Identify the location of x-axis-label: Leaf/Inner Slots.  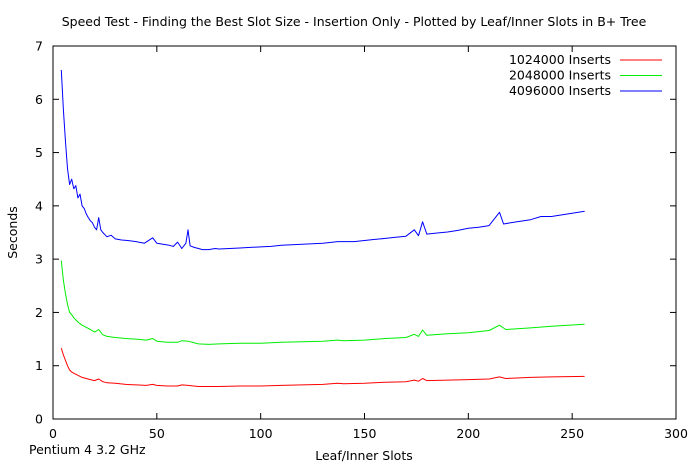
(364, 455).